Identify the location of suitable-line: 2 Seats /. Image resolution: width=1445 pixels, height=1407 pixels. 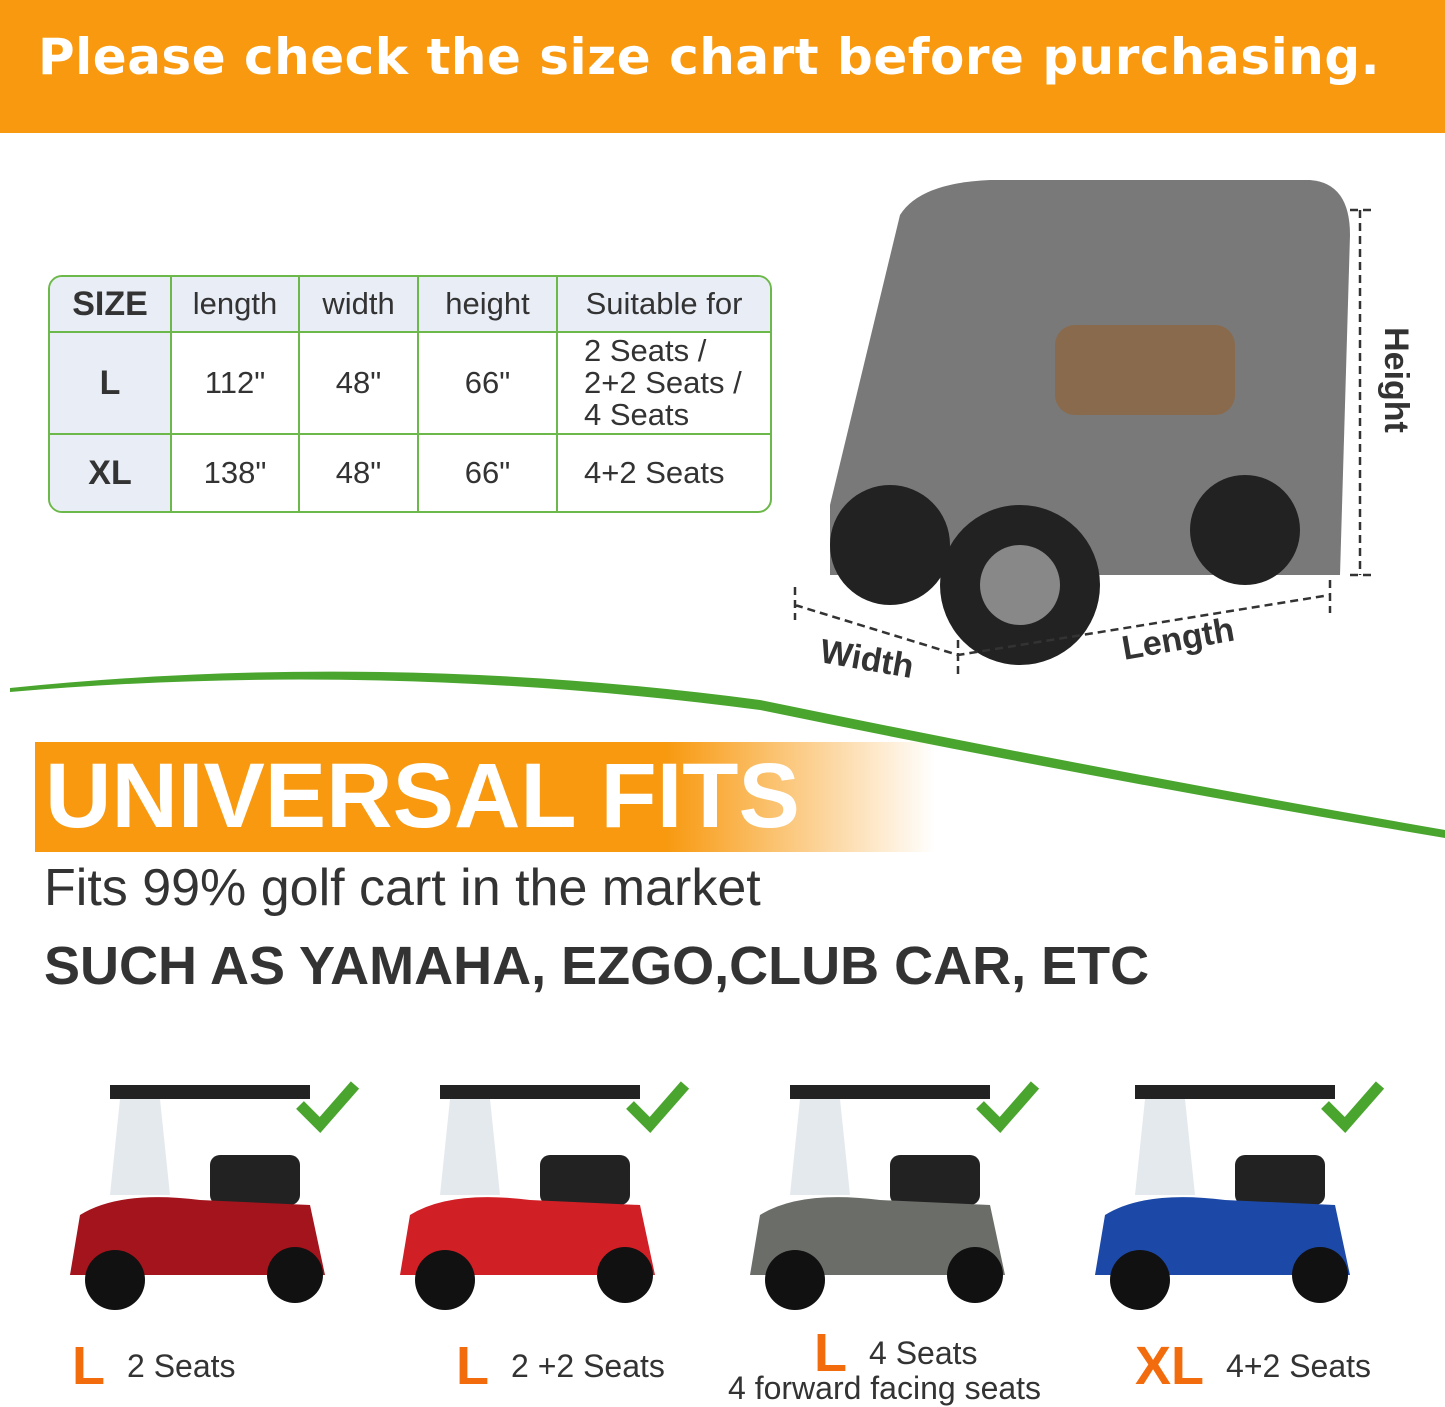
(645, 350).